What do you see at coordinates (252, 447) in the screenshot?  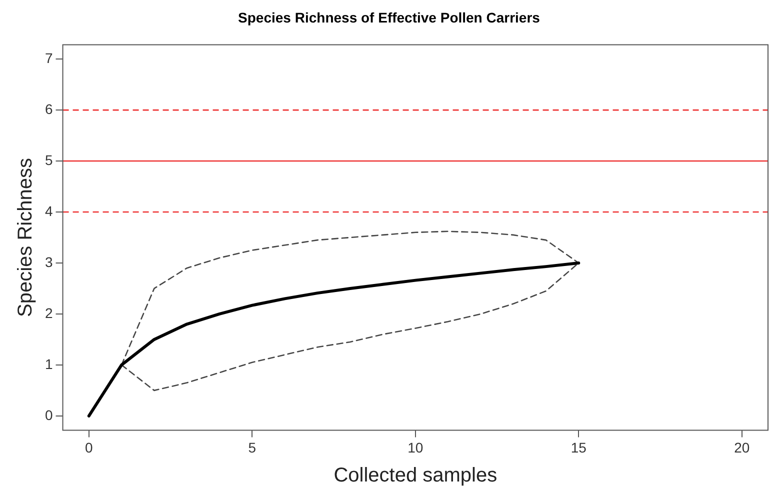 I see `x-tick-label: 5` at bounding box center [252, 447].